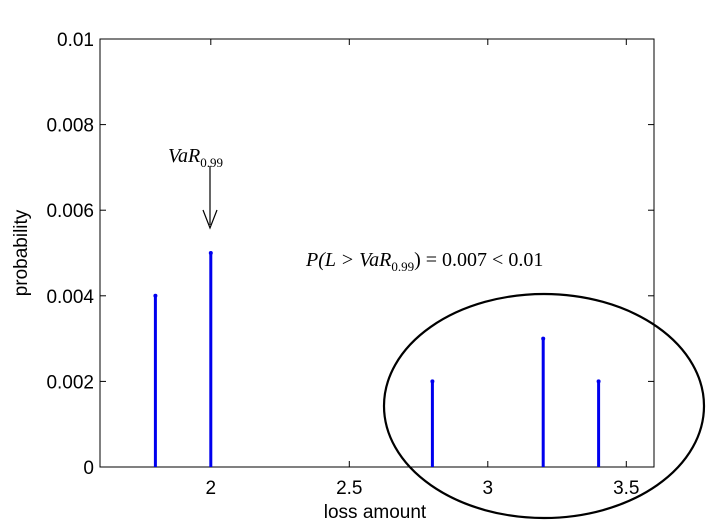  What do you see at coordinates (478, 260) in the screenshot?
I see `prob-annotation-suffix: ) = 0.007 < 0.01` at bounding box center [478, 260].